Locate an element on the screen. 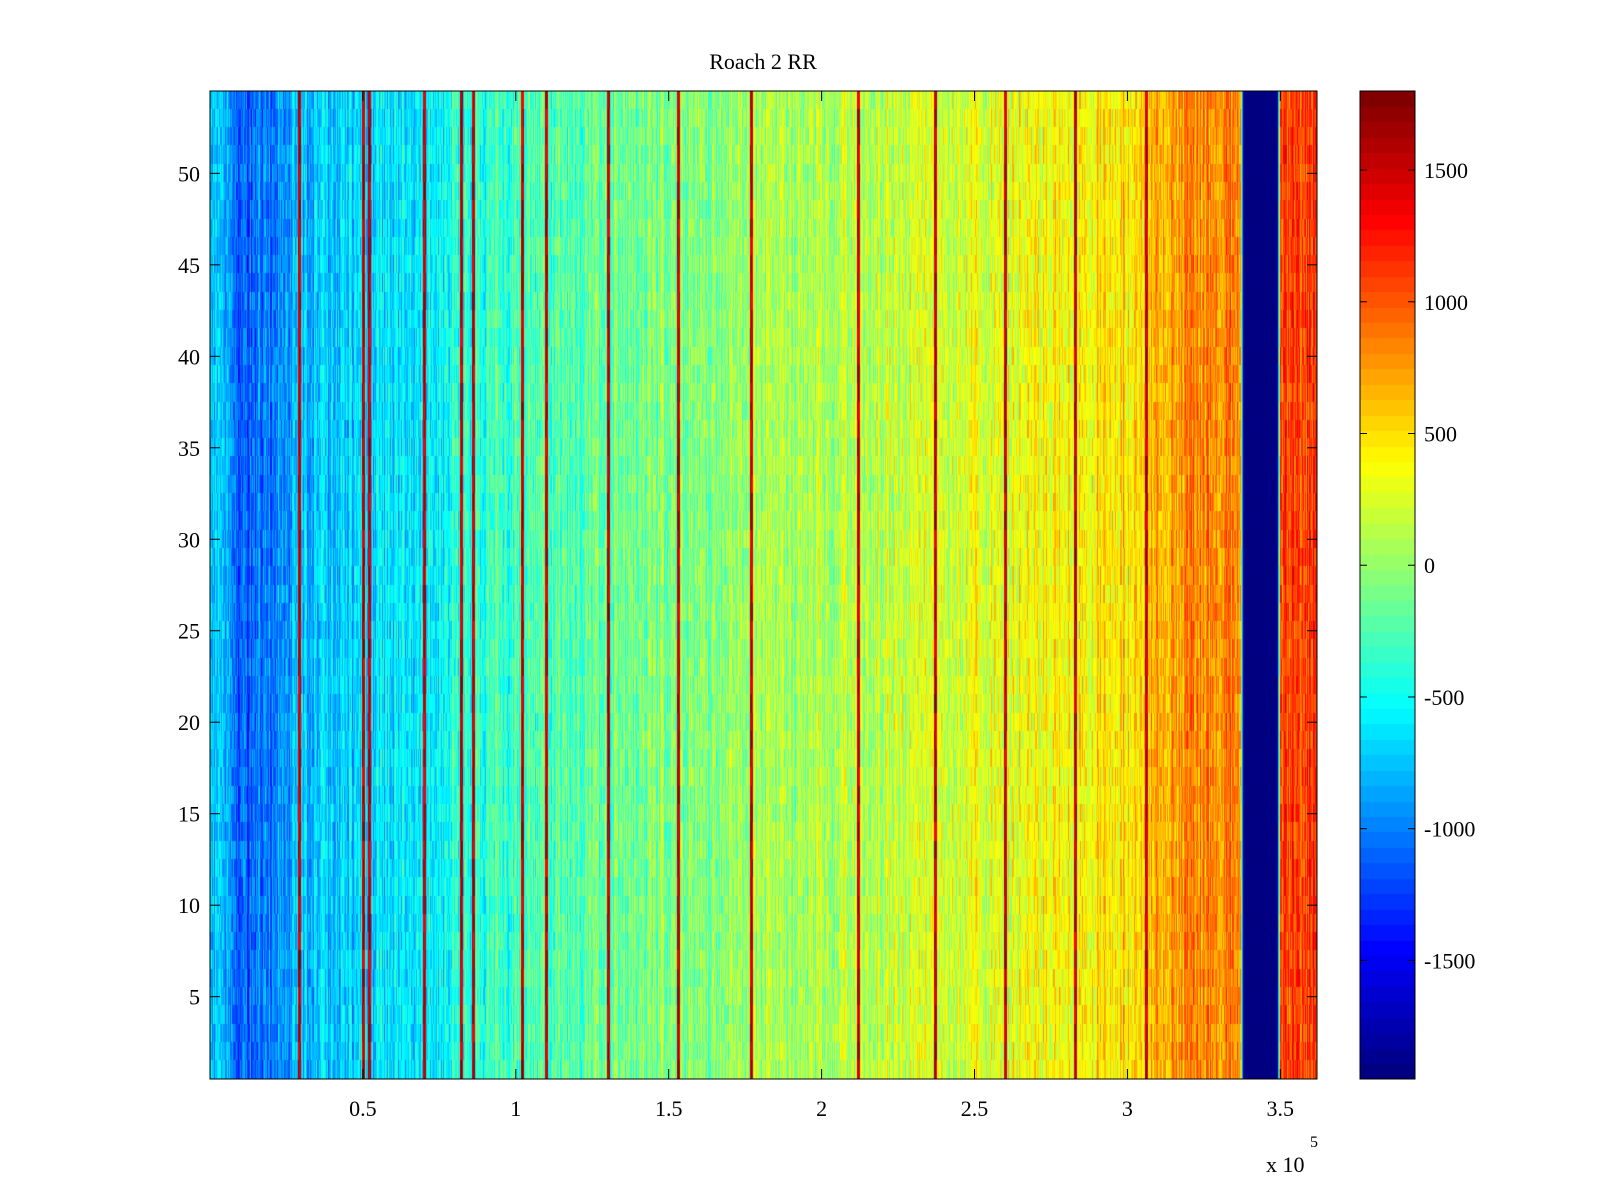 The image size is (1600, 1200). colorbar-tick-label: 500 is located at coordinates (1440, 434).